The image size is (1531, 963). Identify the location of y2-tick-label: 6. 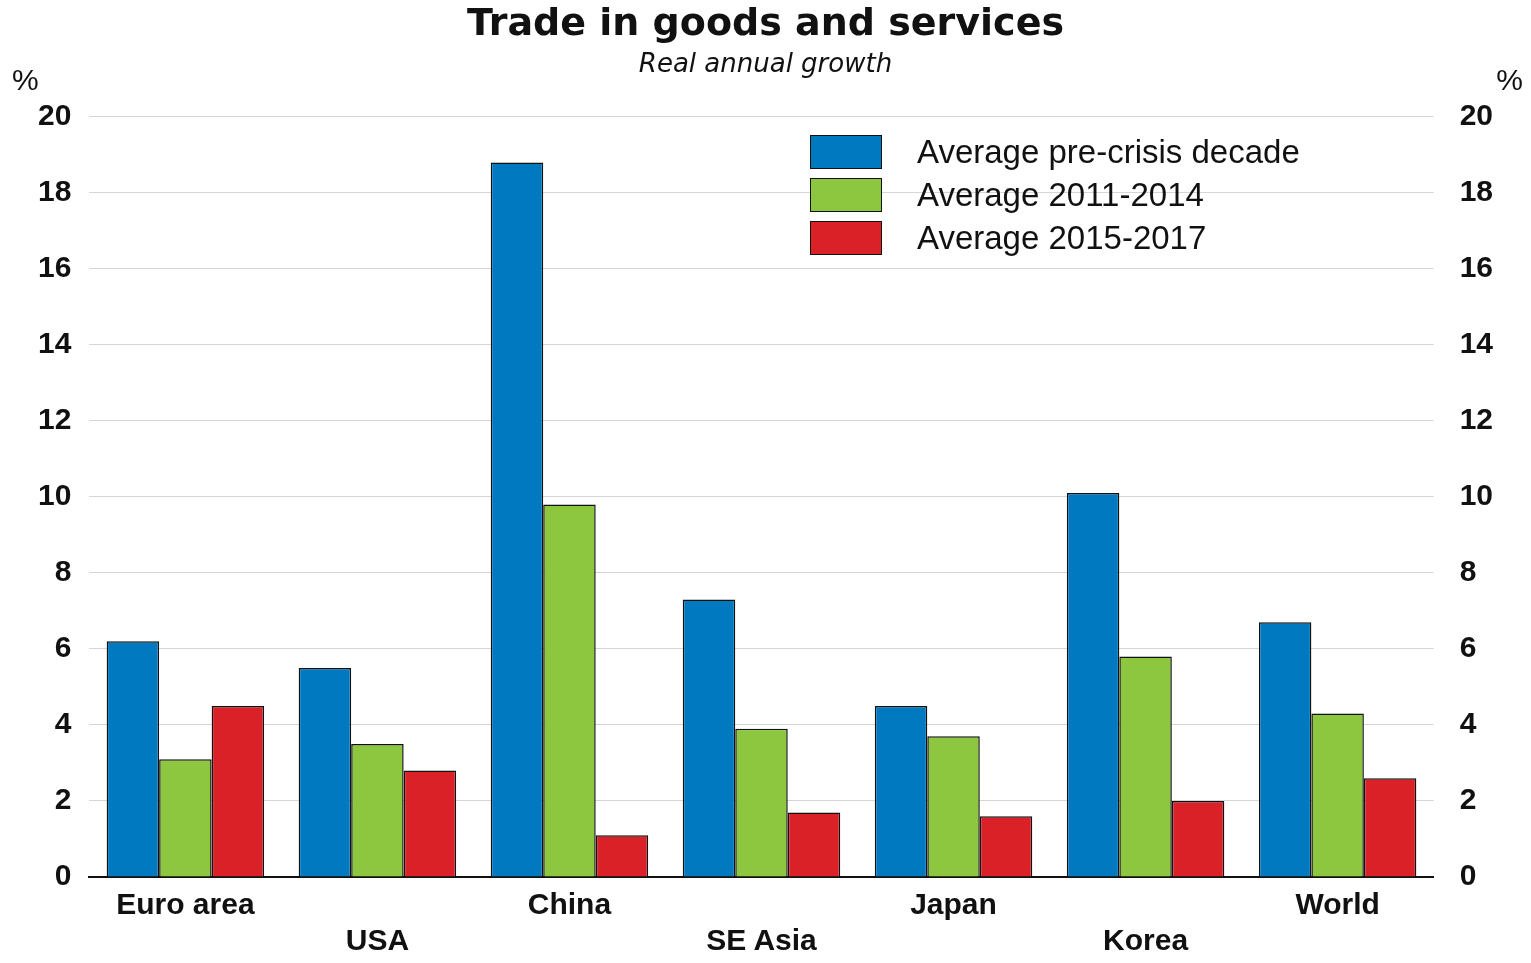
(1468, 647).